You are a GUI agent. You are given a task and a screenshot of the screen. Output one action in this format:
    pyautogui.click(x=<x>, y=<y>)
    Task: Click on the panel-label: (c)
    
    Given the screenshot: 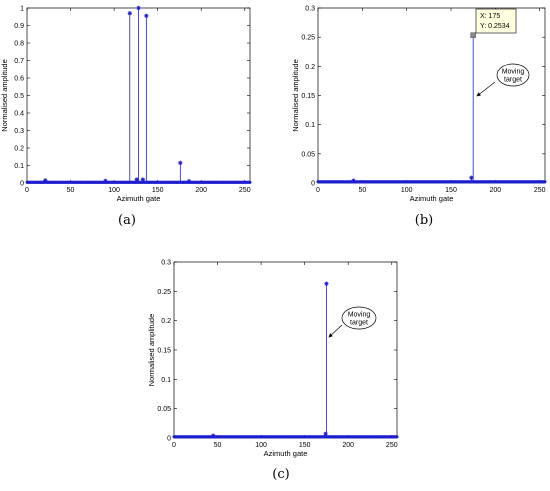 What is the action you would take?
    pyautogui.click(x=280, y=474)
    